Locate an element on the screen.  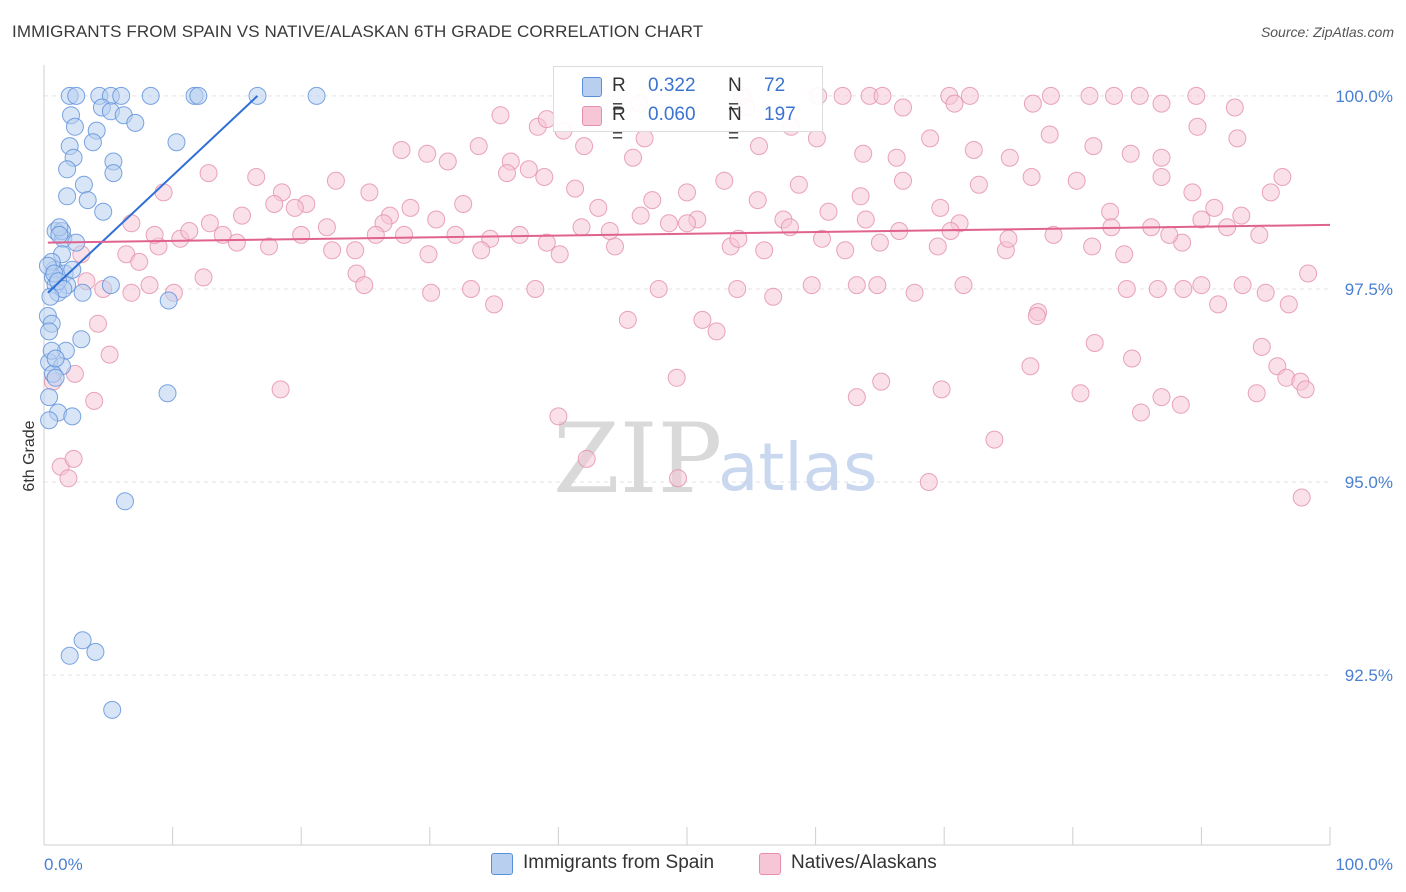
legend-swatch-blue is located at coordinates (592, 87).